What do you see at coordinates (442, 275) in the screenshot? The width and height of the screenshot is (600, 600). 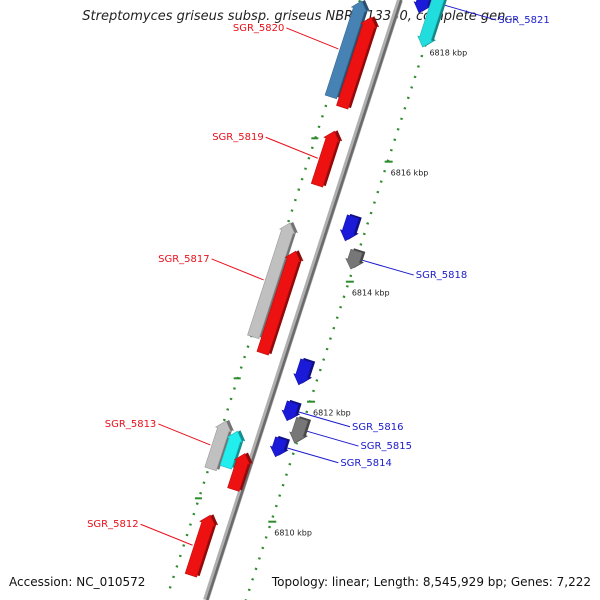 I see `gene-label-SGR_5818: SGR_5818` at bounding box center [442, 275].